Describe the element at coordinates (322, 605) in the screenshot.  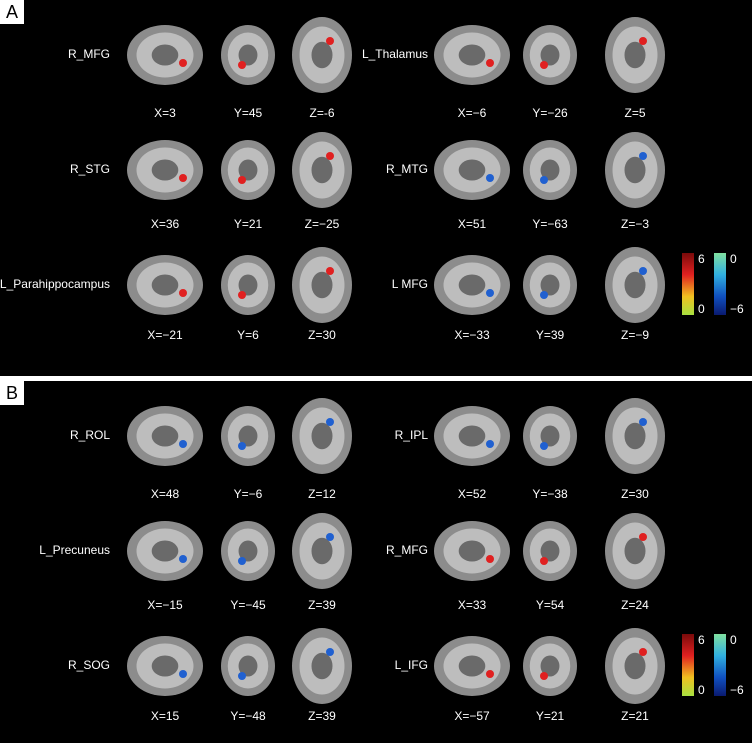
I see `coordinate-label: Z=39` at that location.